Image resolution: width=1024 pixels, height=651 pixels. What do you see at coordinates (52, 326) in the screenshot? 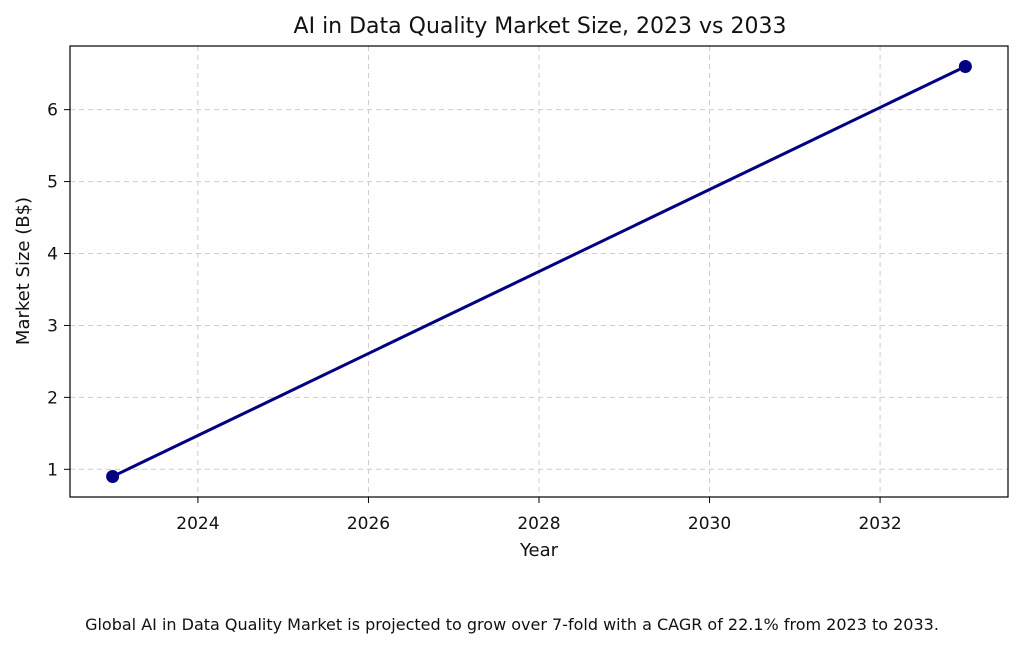
I see `y-tick-label: 3` at bounding box center [52, 326].